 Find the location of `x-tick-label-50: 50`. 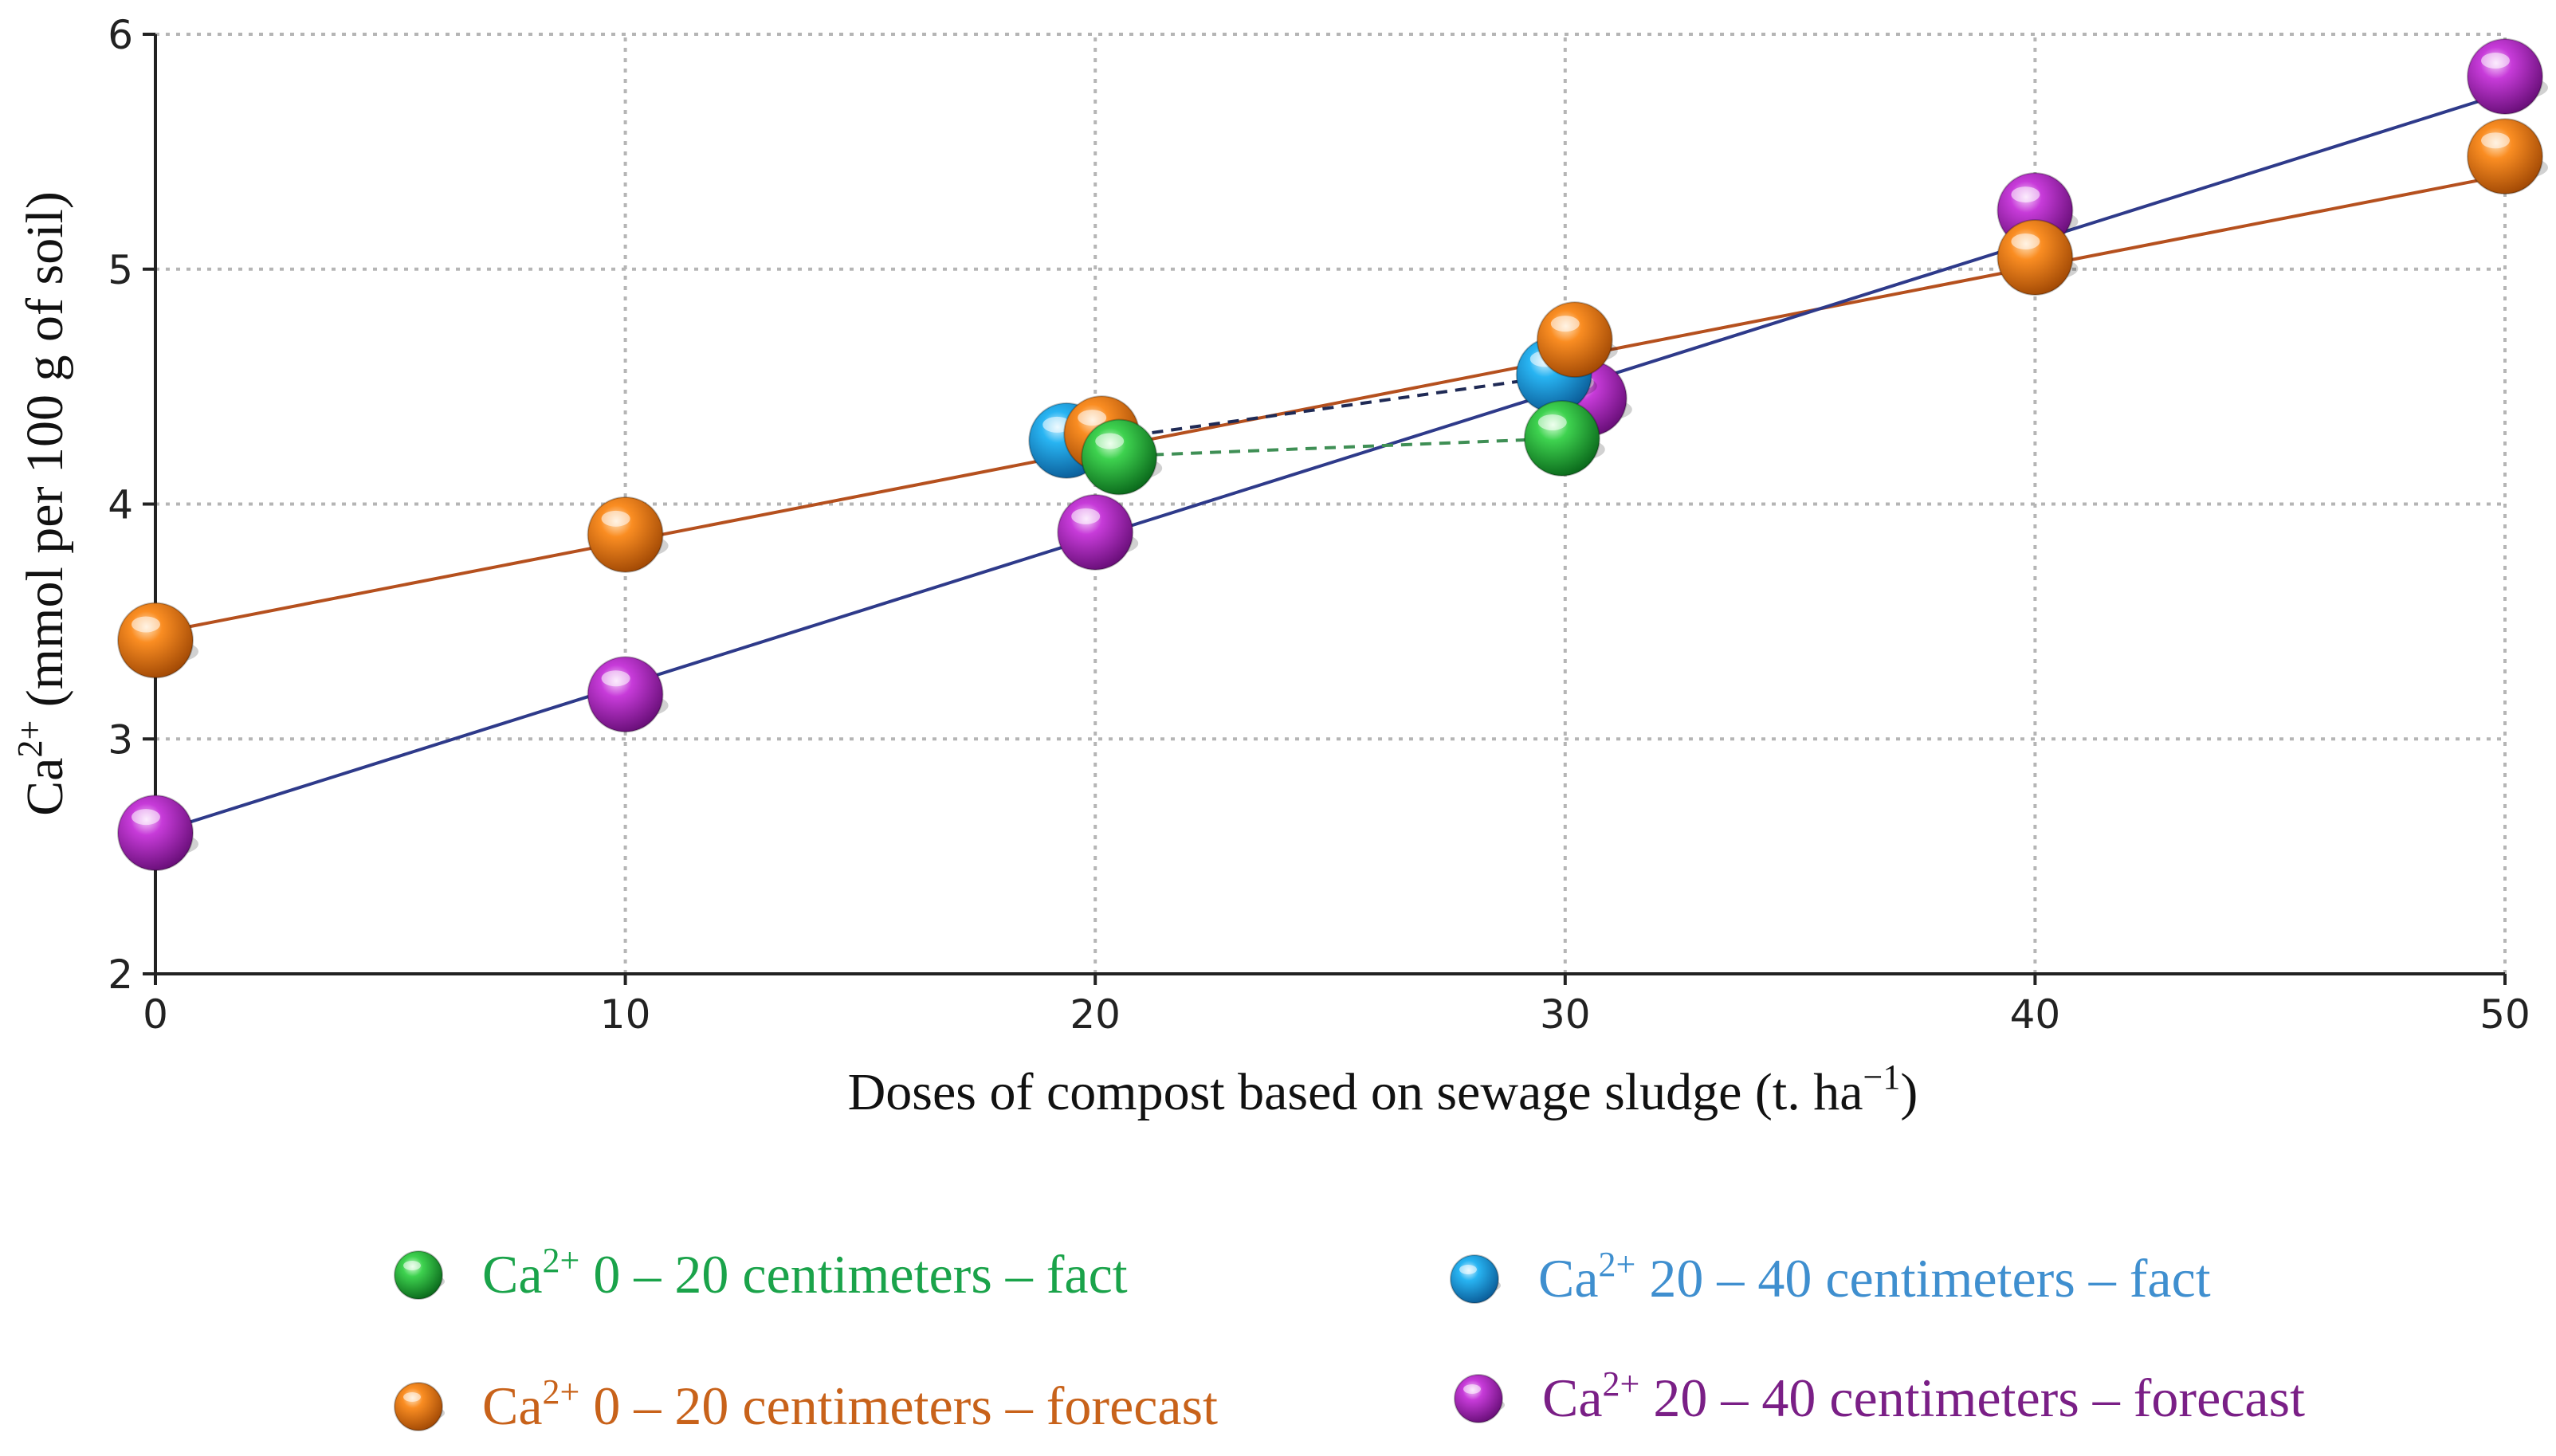

x-tick-label-50: 50 is located at coordinates (2504, 1014).